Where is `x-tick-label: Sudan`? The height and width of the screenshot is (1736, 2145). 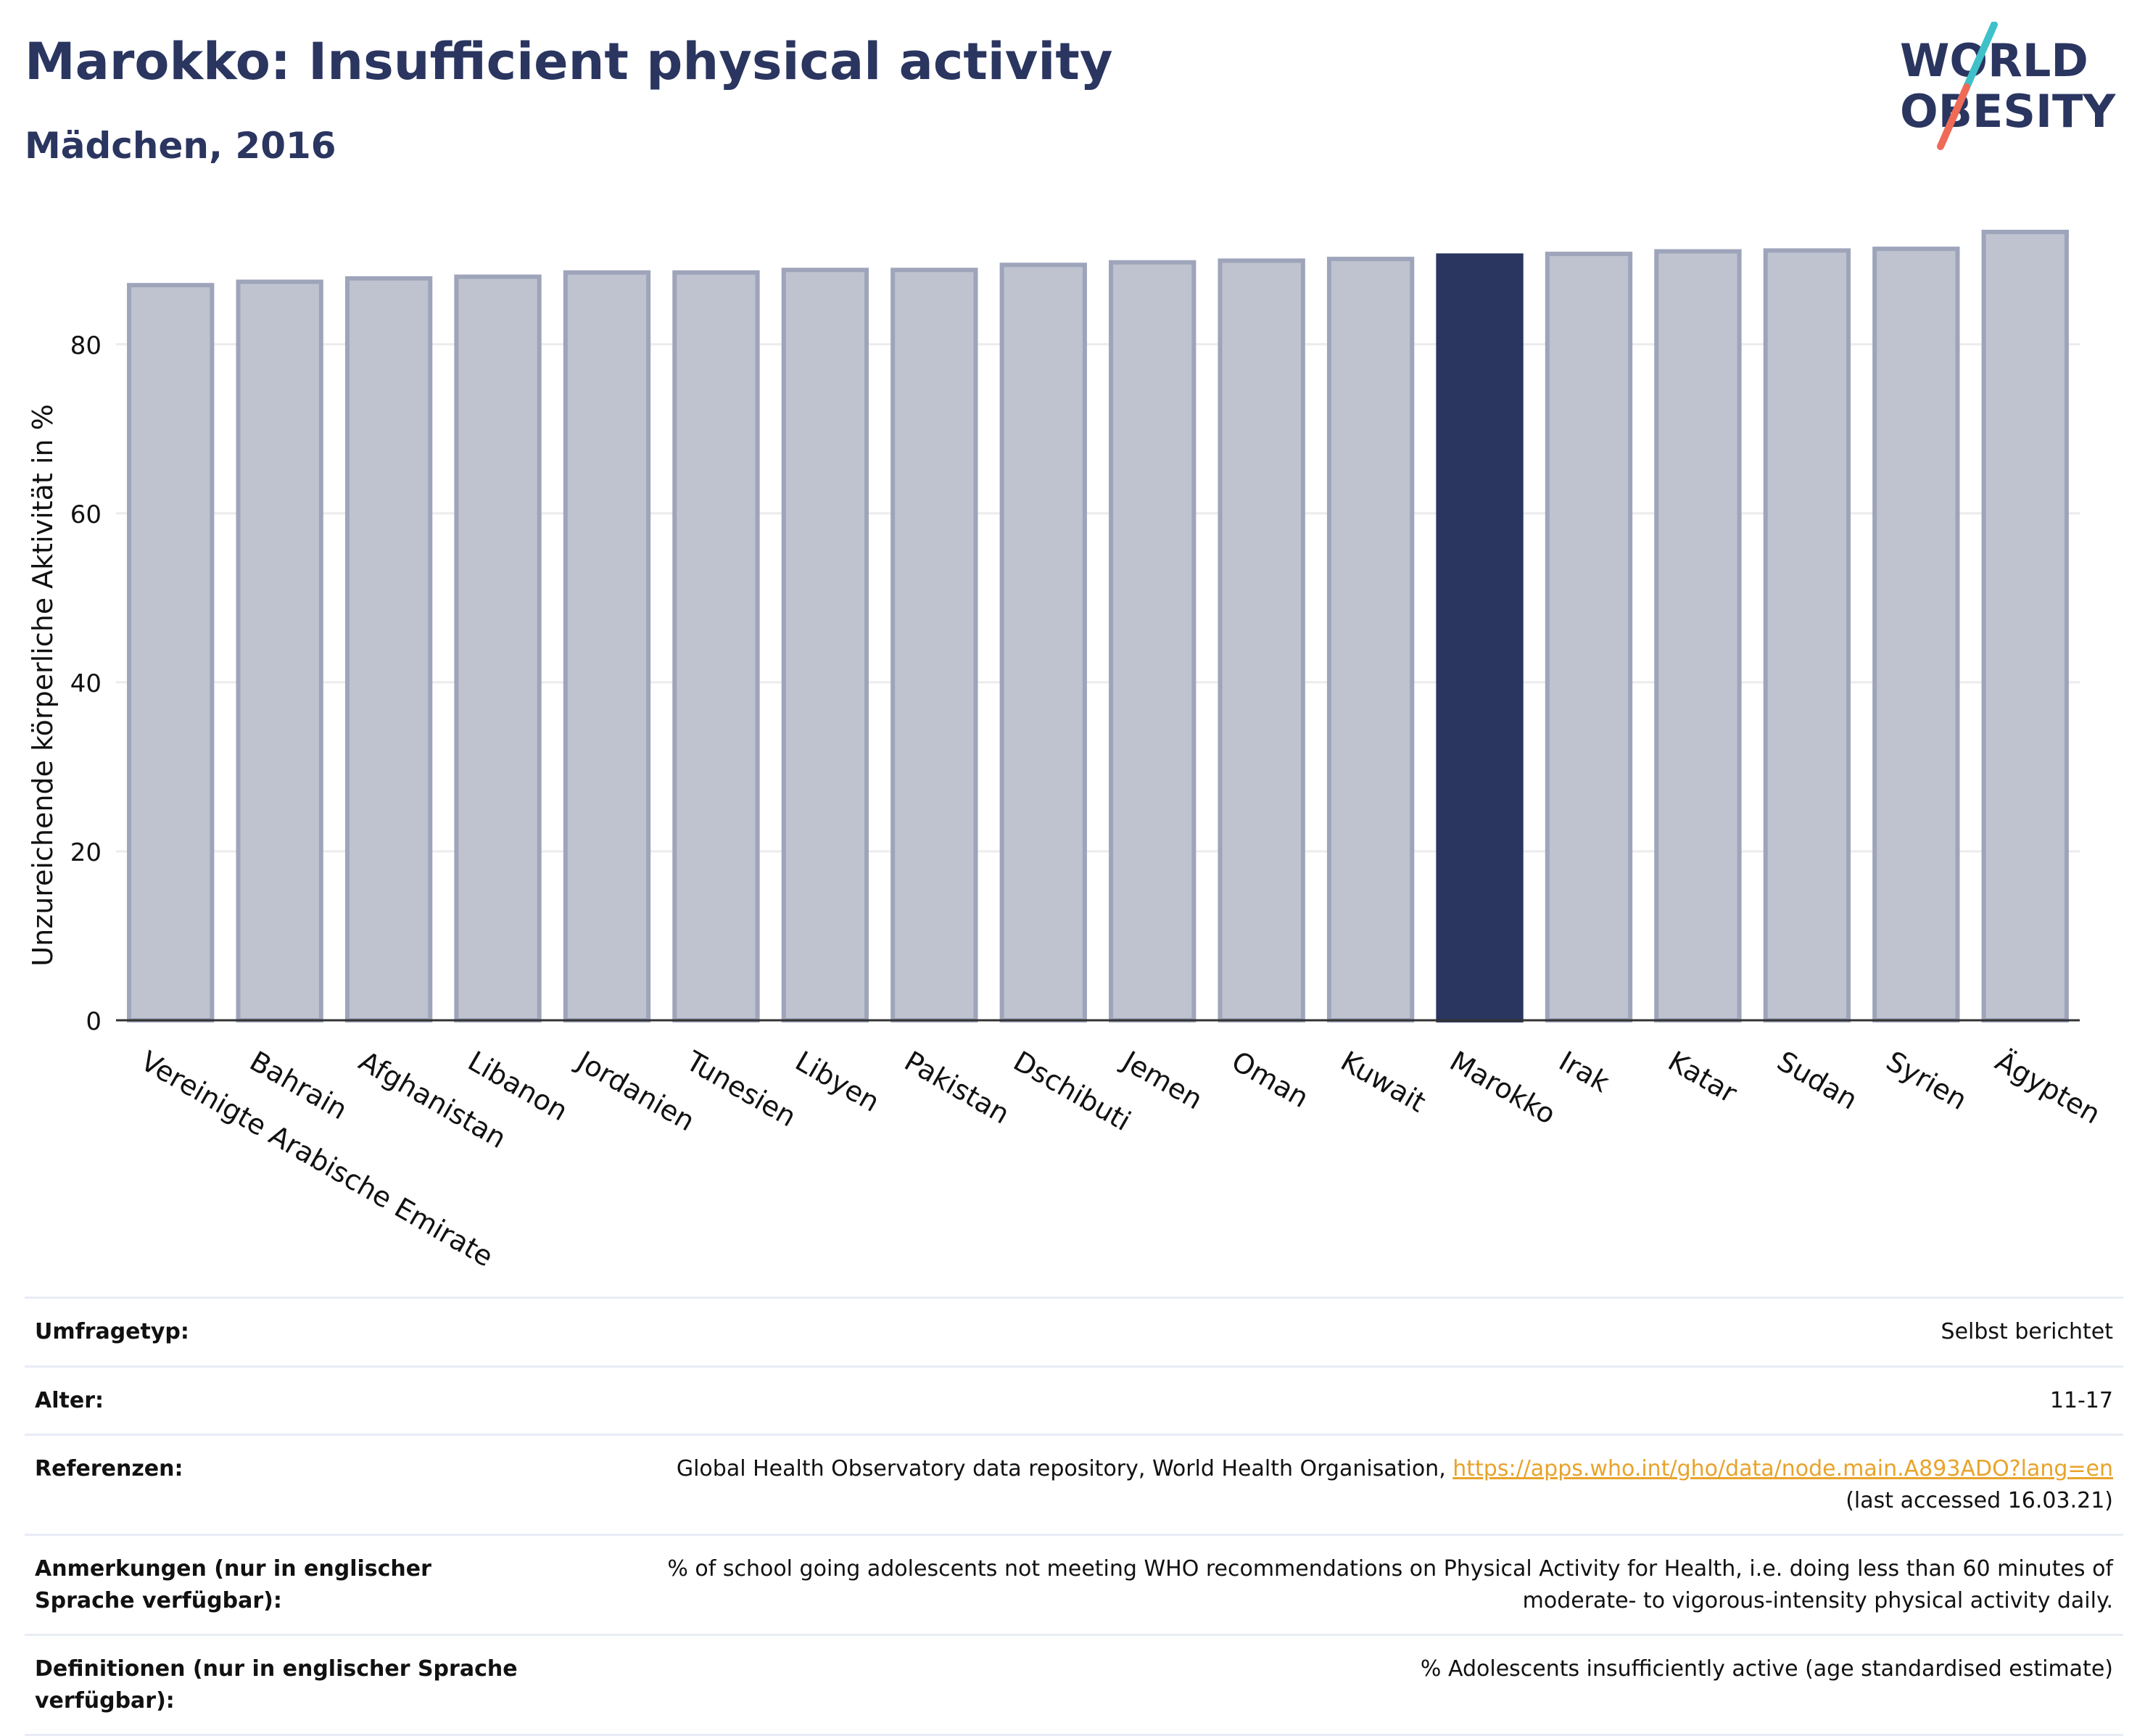 x-tick-label: Sudan is located at coordinates (1818, 1080).